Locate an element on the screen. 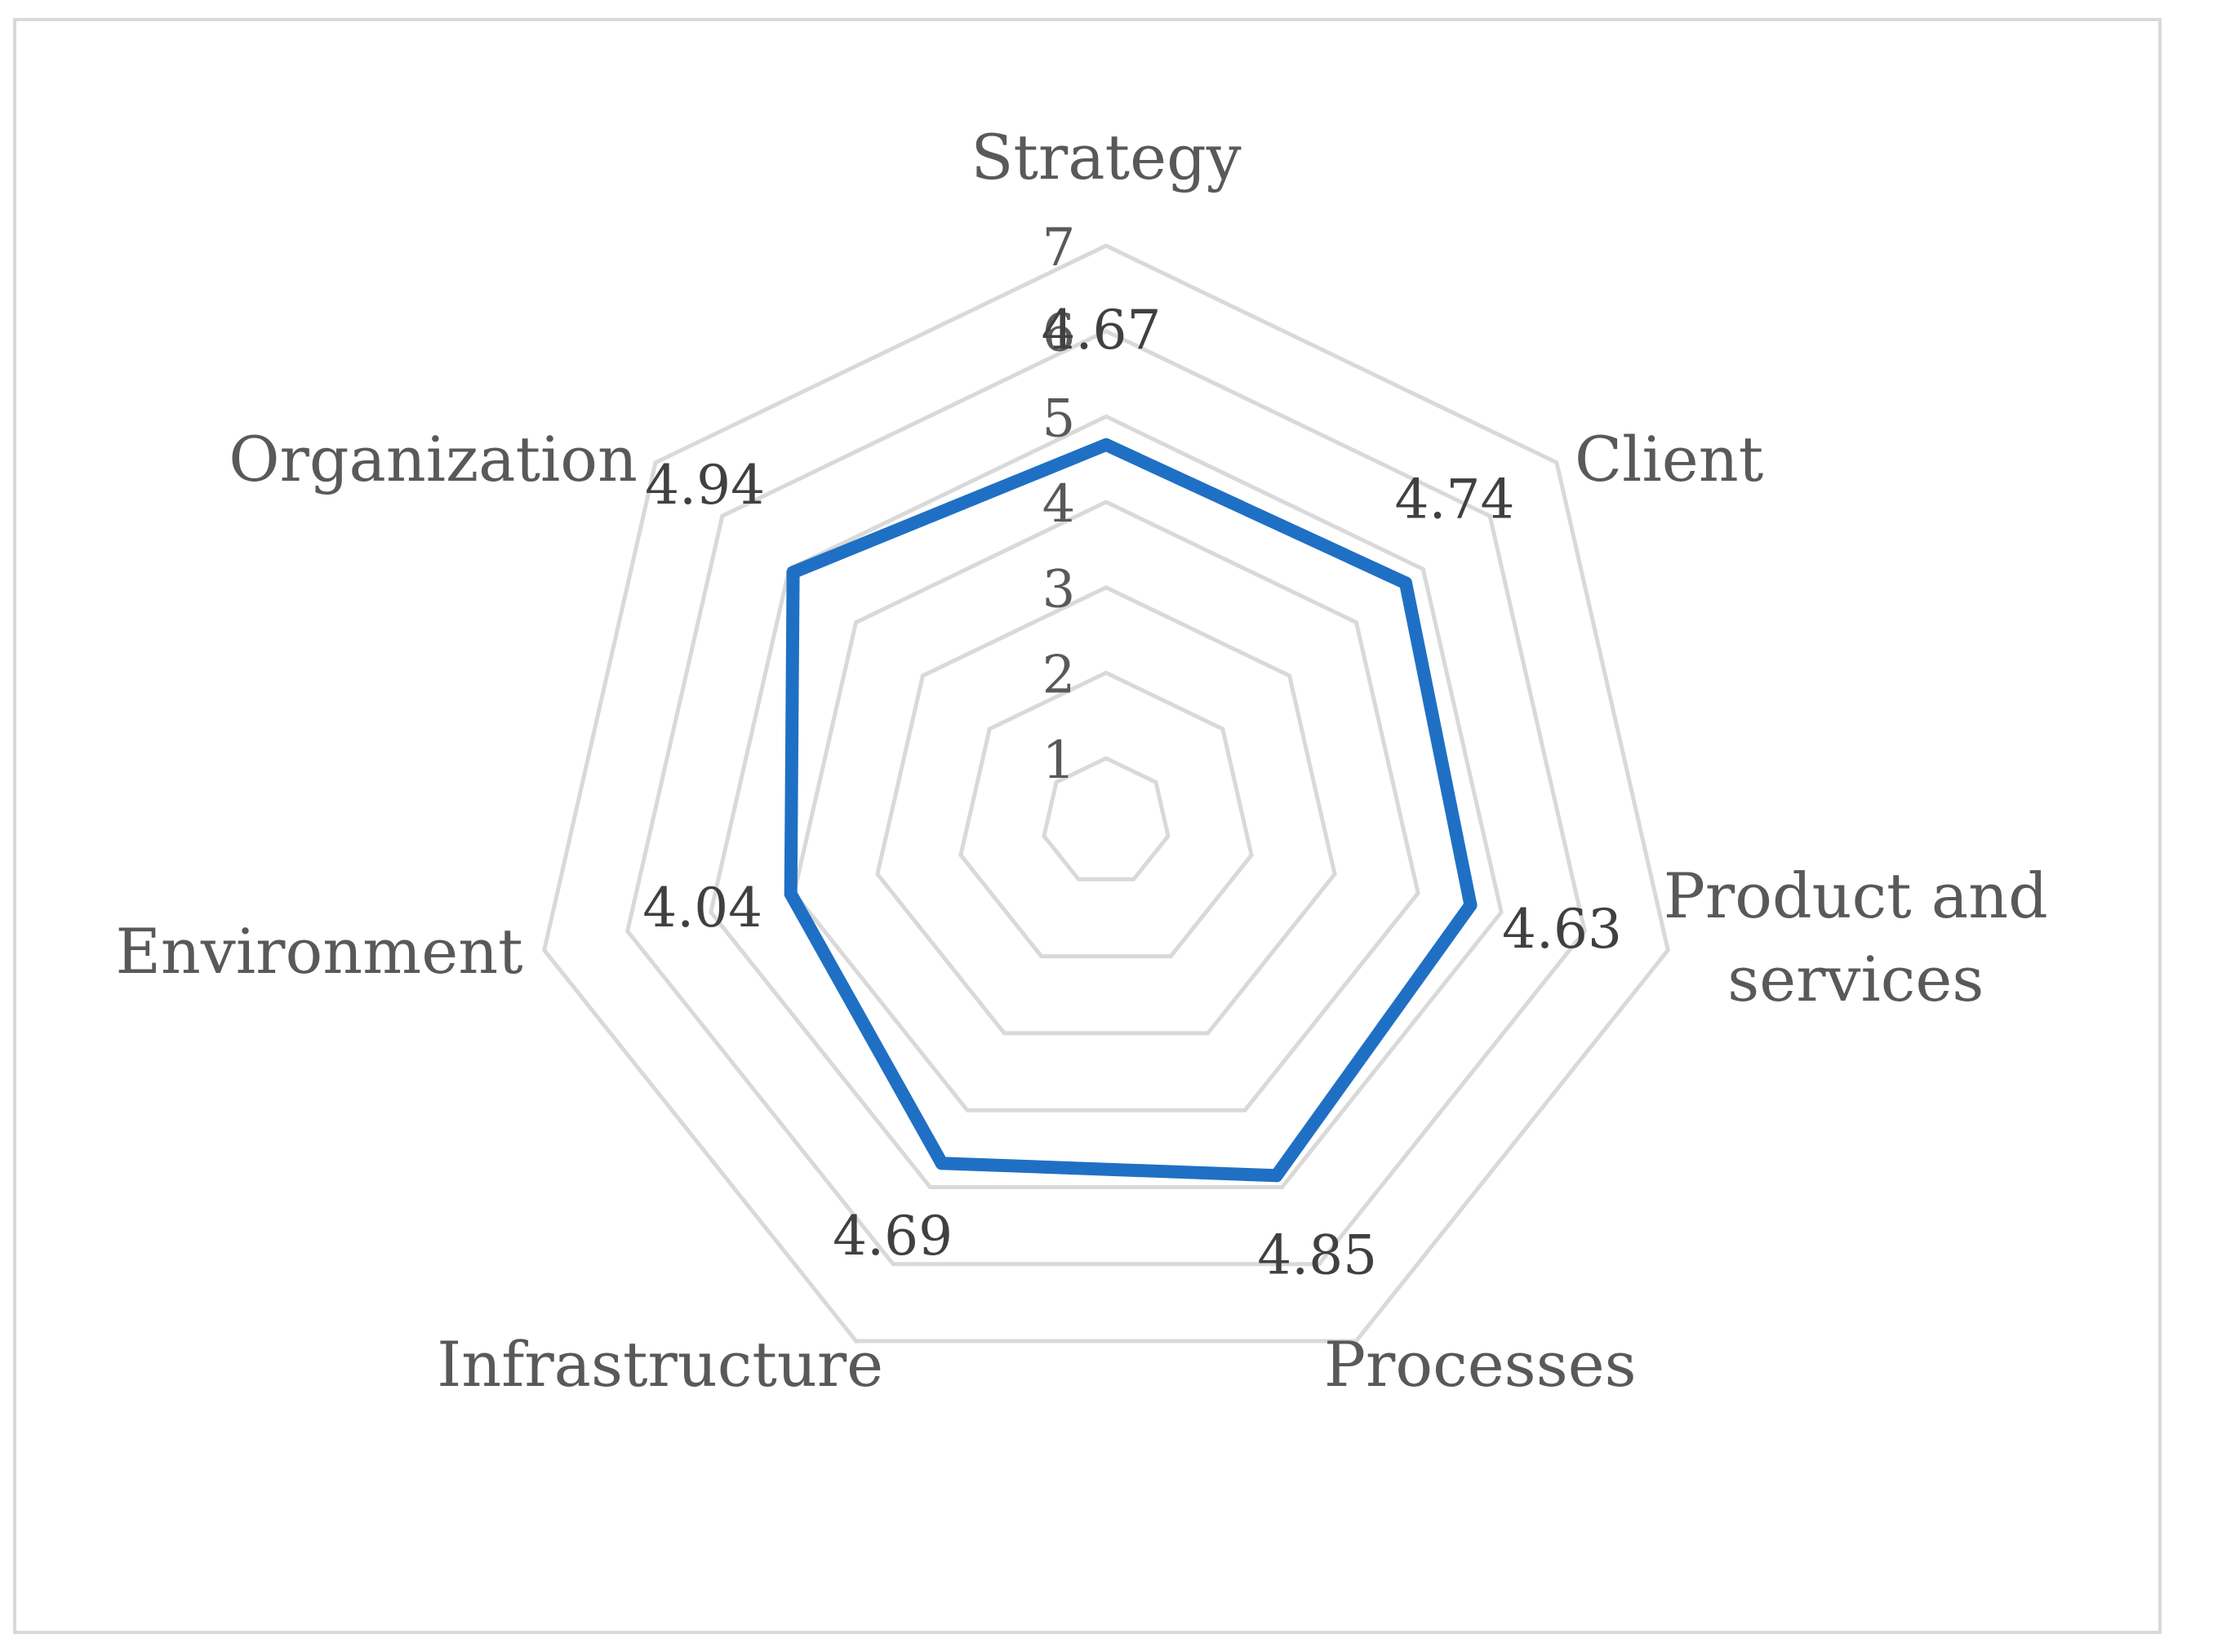 The height and width of the screenshot is (1652, 2213). tick-label-6: 6 is located at coordinates (1059, 334).